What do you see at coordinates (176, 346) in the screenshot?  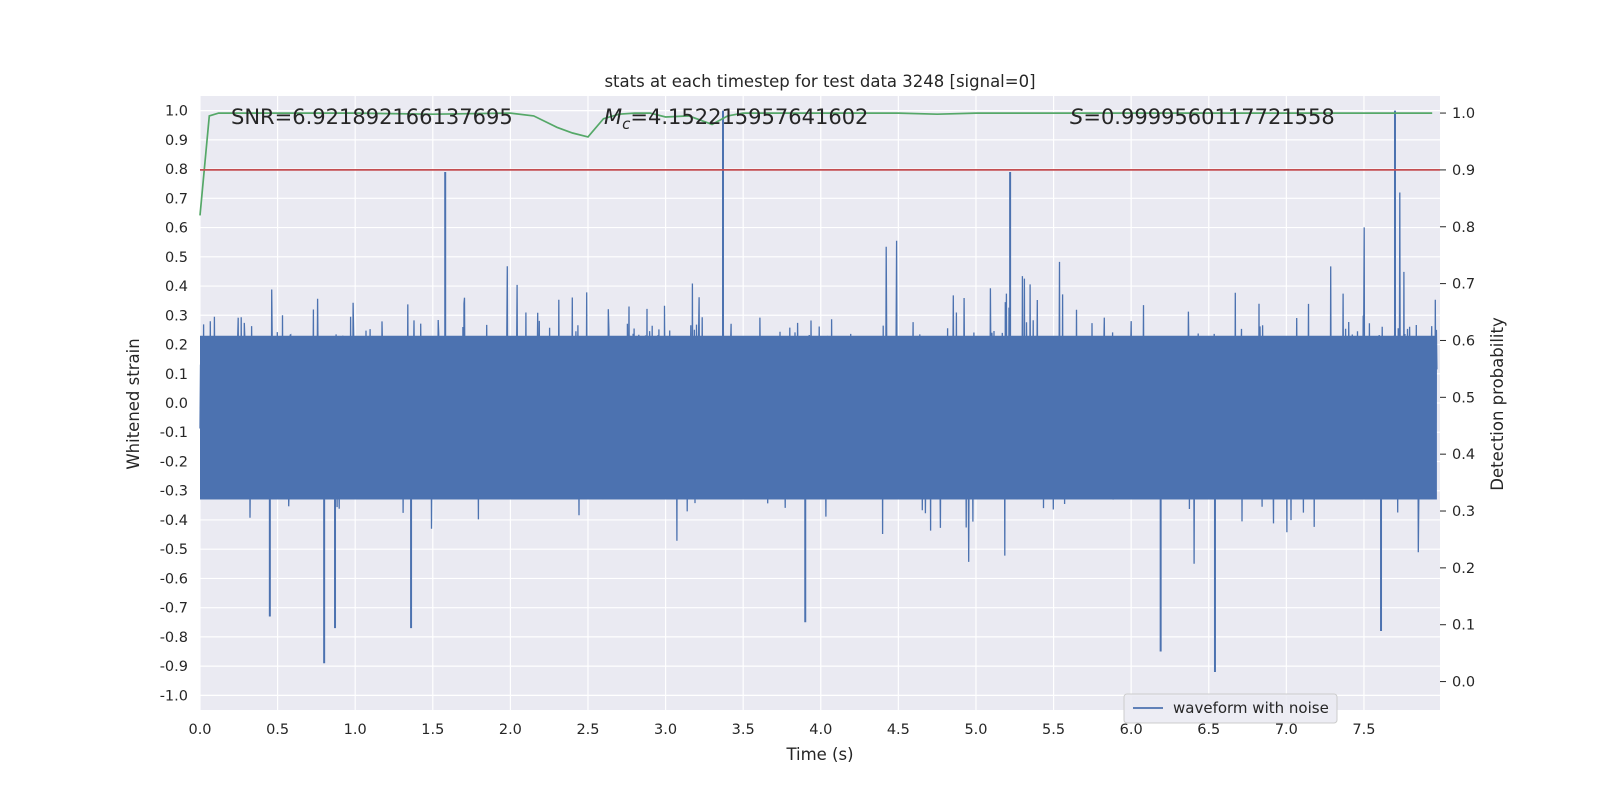 I see `y-tick-label-8: 0.2` at bounding box center [176, 346].